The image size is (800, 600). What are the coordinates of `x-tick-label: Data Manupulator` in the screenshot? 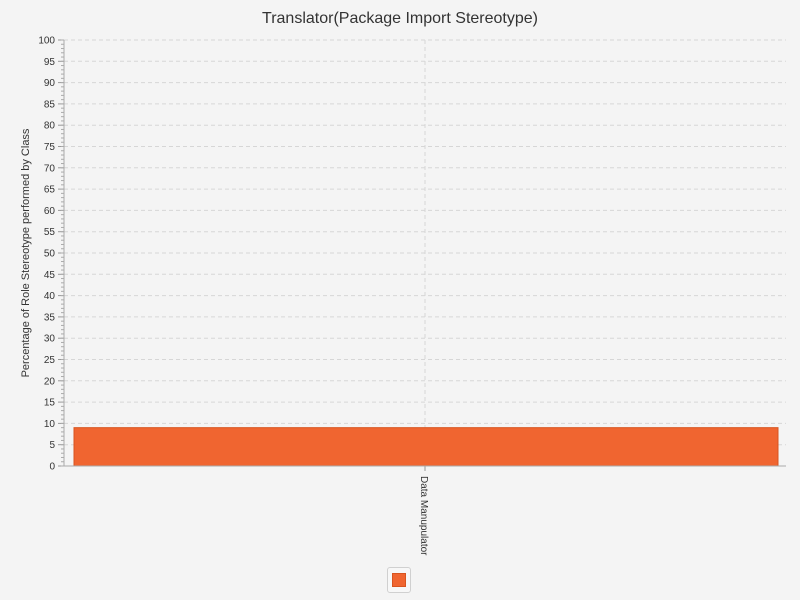 It's located at (423, 516).